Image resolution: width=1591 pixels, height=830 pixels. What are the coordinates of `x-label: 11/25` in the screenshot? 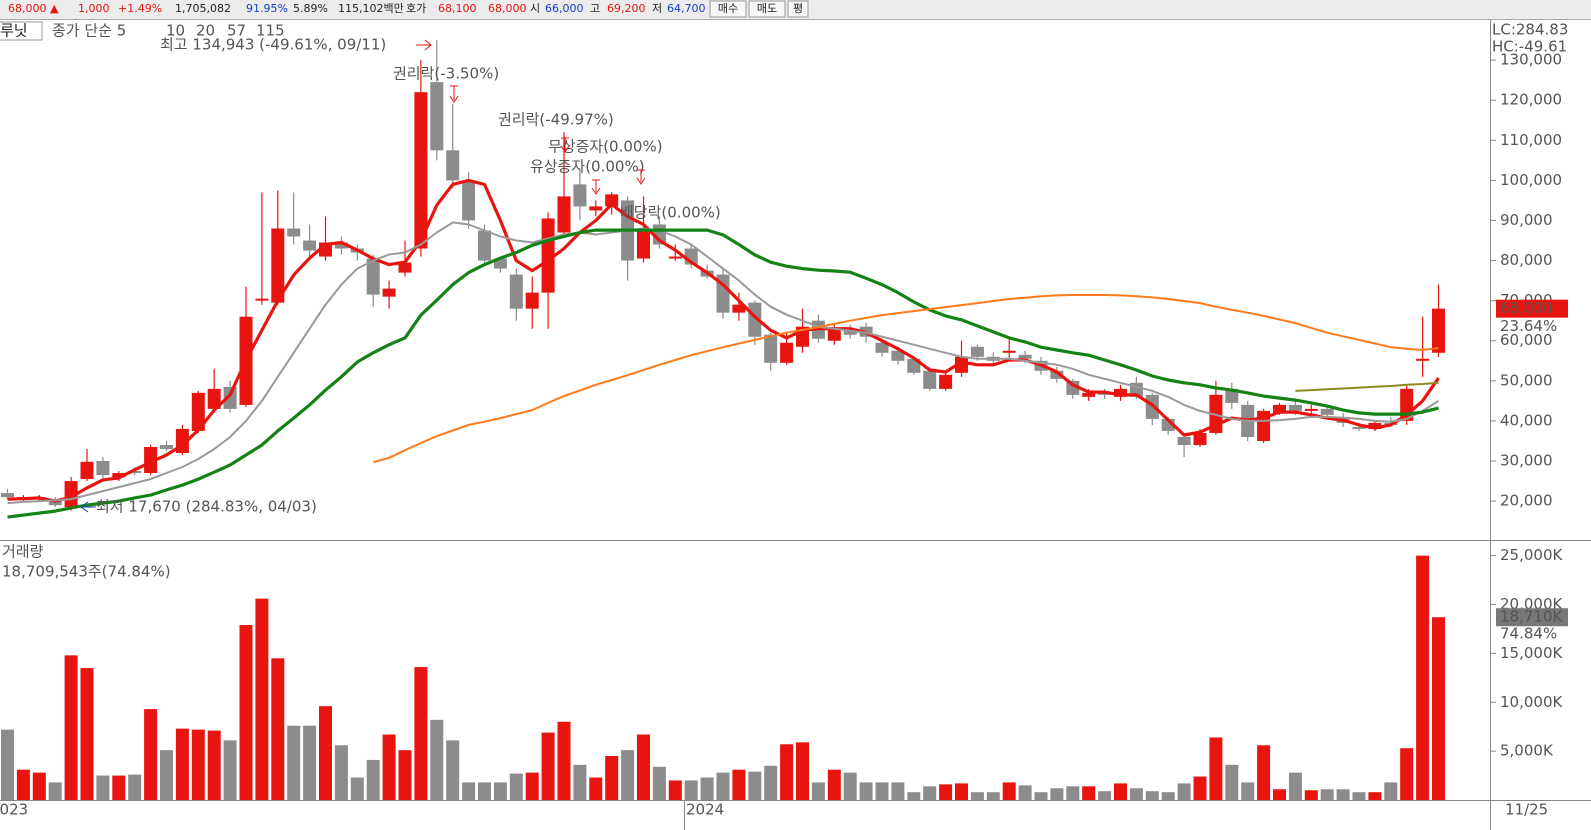 It's located at (1526, 810).